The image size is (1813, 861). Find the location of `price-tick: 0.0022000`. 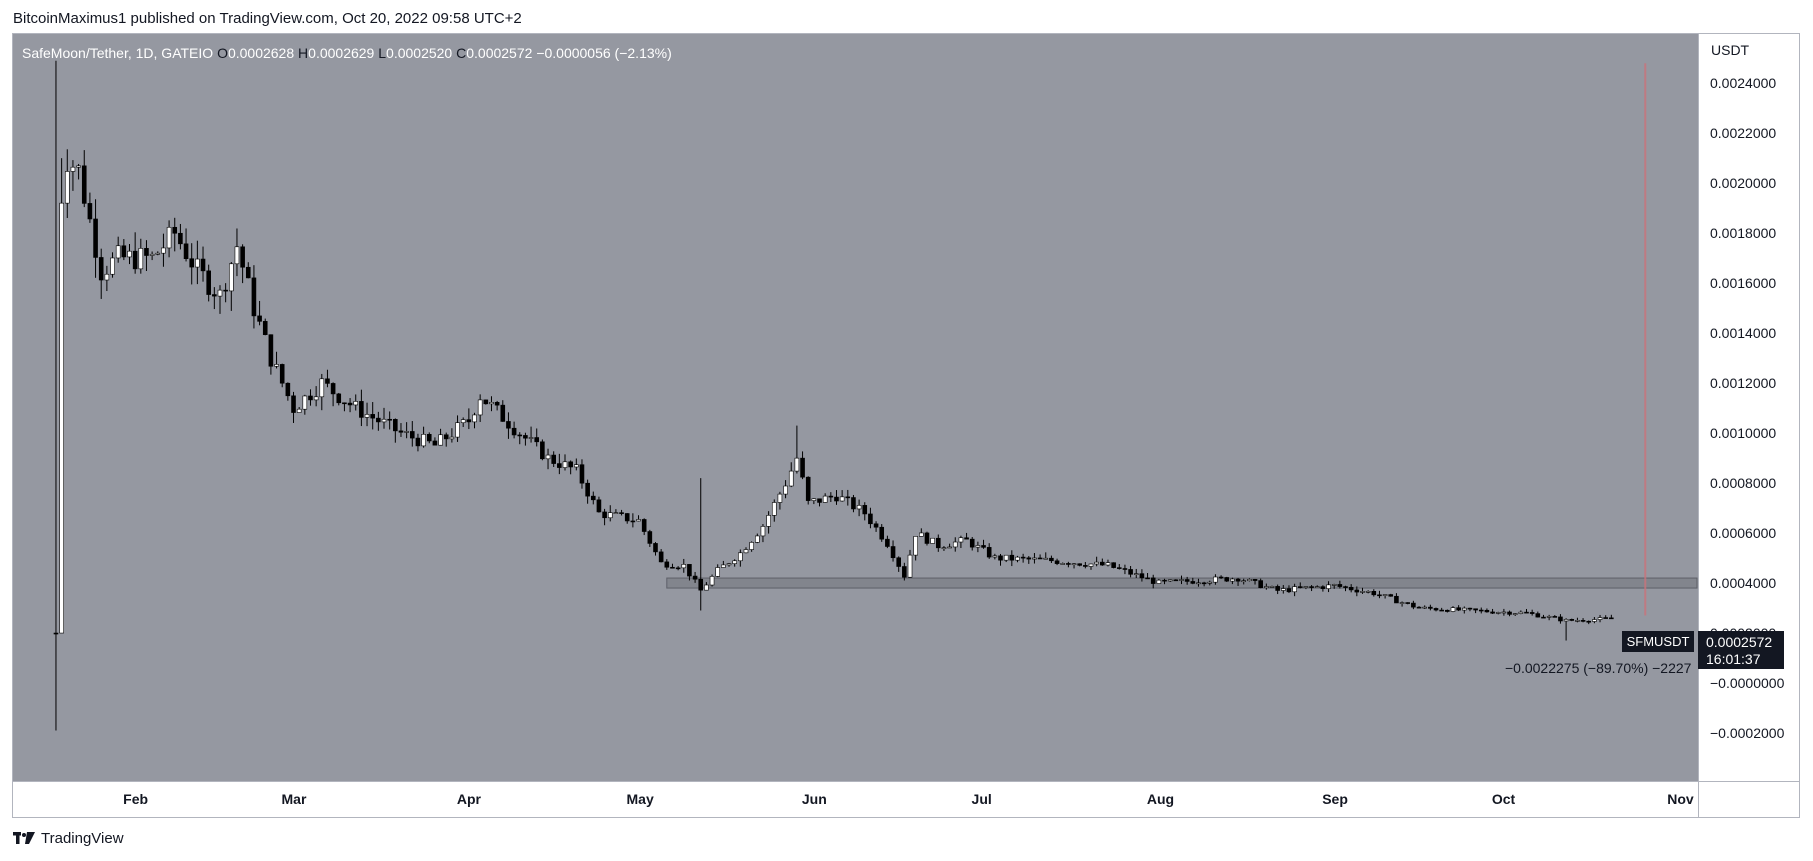

price-tick: 0.0022000 is located at coordinates (1743, 133).